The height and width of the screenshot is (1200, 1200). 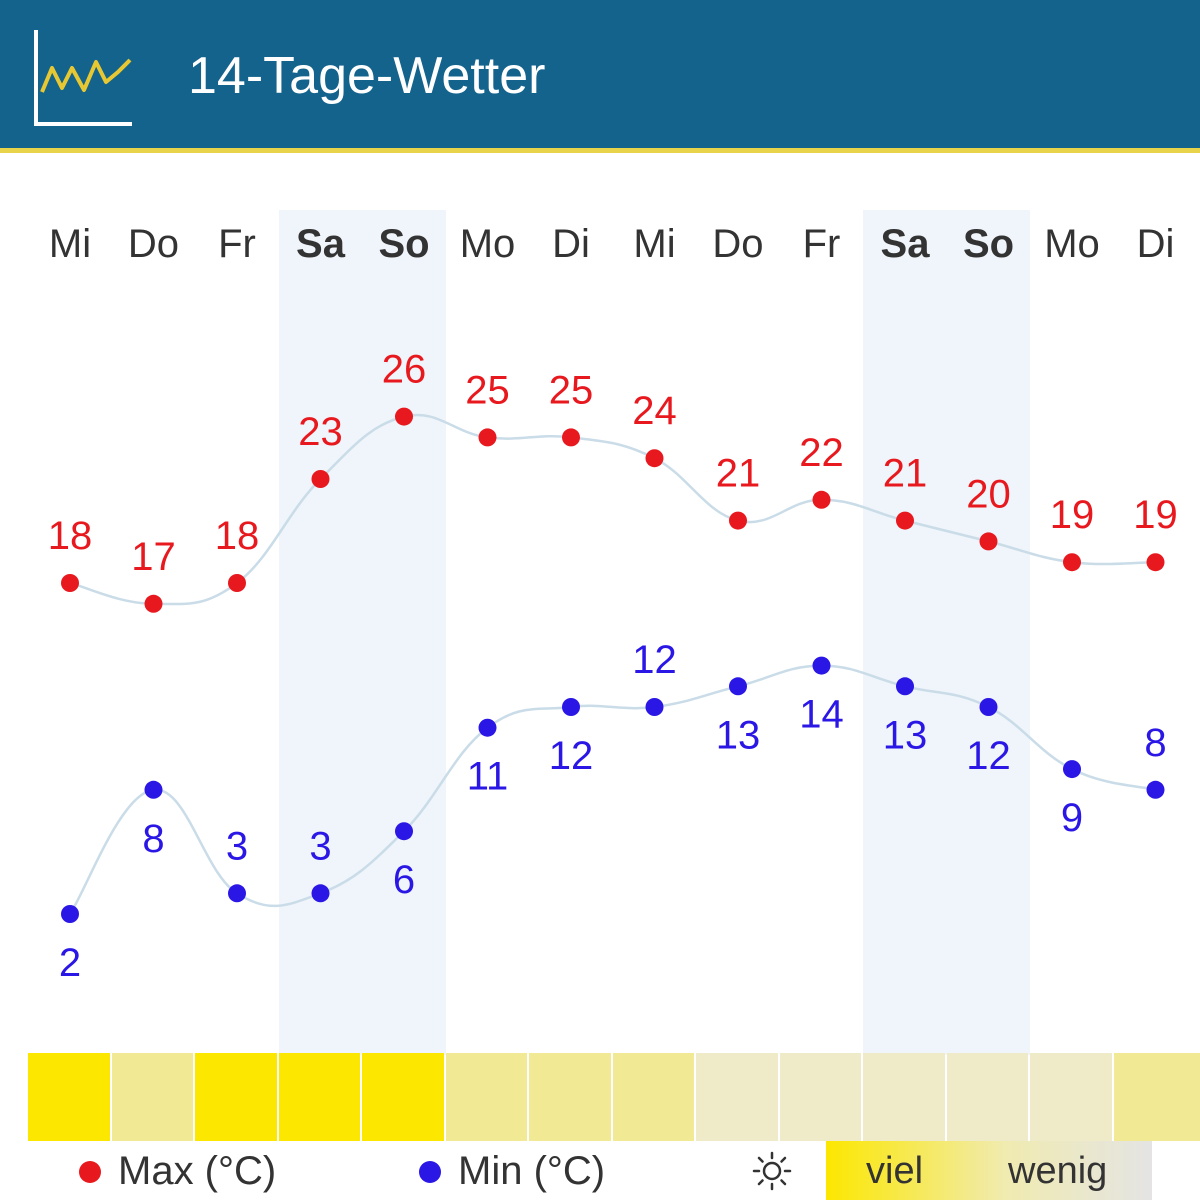 I want to click on max-series-line, so click(x=612, y=509).